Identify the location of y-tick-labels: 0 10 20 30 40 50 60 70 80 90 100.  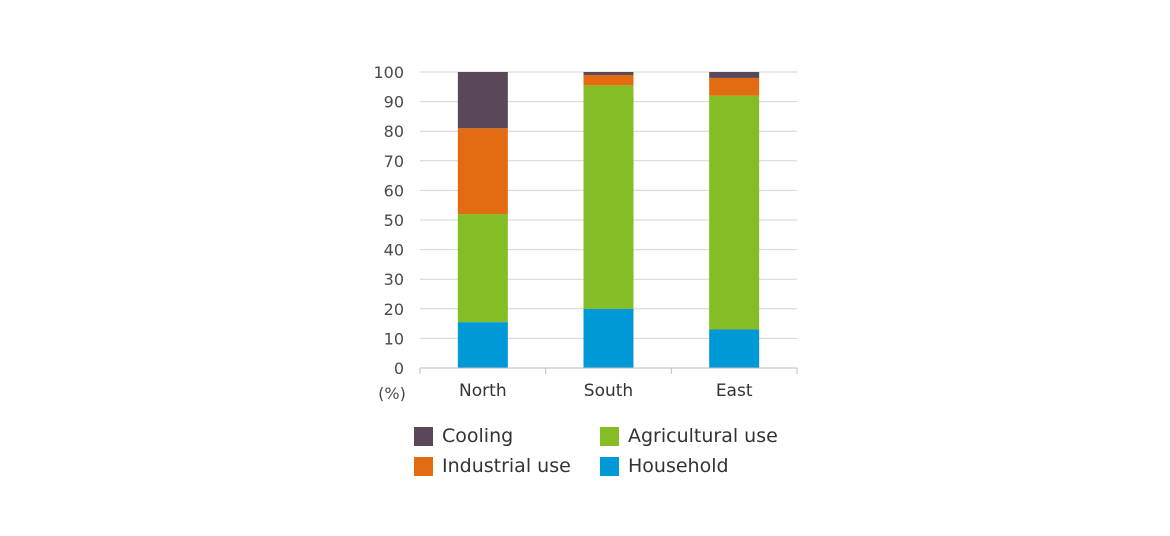
(388, 220).